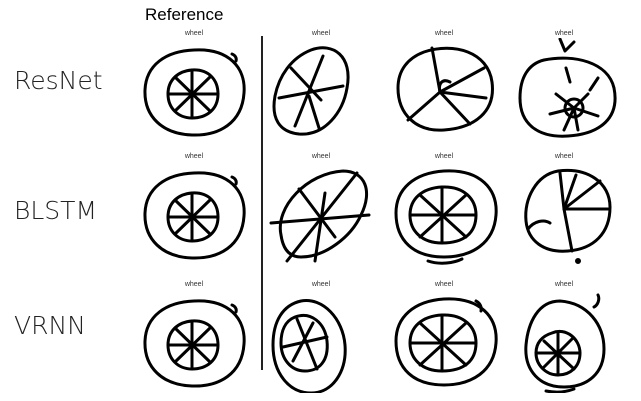 This screenshot has width=641, height=401. Describe the element at coordinates (50, 326) in the screenshot. I see `row-label-vrnn: VRNN` at that location.